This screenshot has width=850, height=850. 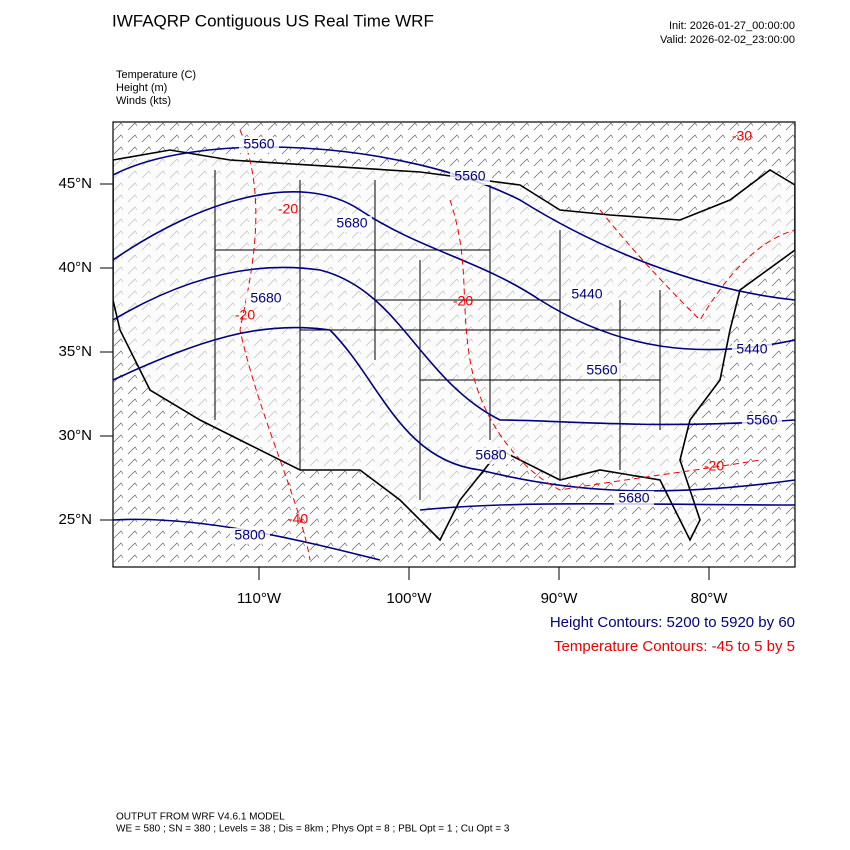 I want to click on lon-tick-label: 110°W, so click(x=259, y=598).